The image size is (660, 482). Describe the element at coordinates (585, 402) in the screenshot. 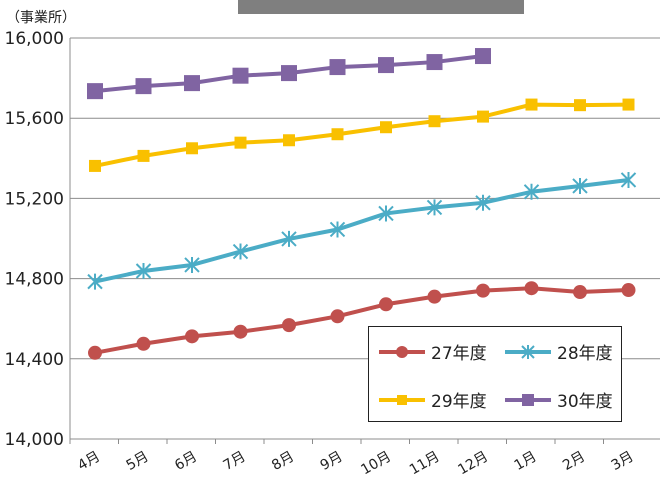

I see `legend-label-30: 30年度` at that location.